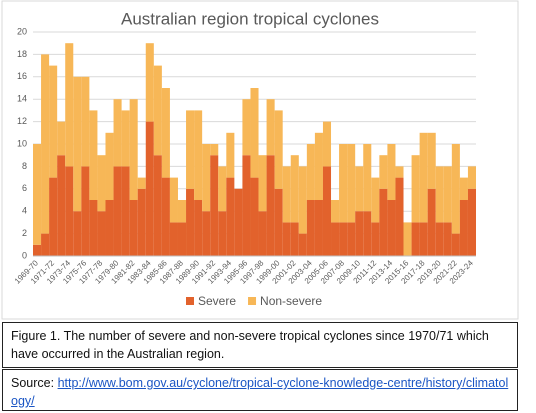 The width and height of the screenshot is (536, 413). I want to click on y-tick-label: 10, so click(22, 143).